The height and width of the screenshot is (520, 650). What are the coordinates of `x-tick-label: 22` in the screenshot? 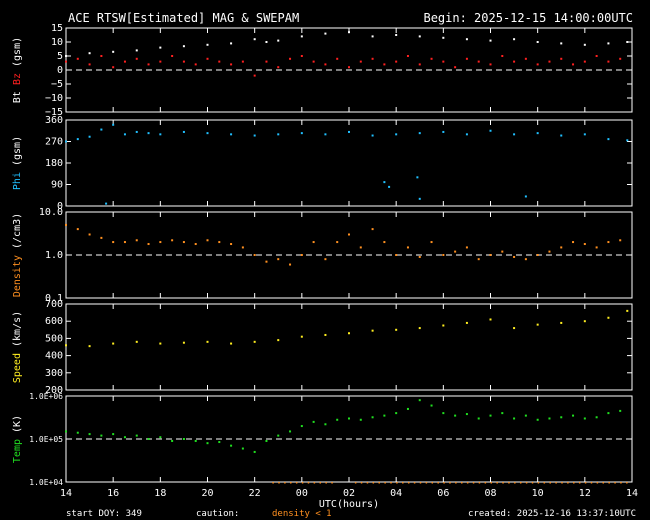 It's located at (255, 493).